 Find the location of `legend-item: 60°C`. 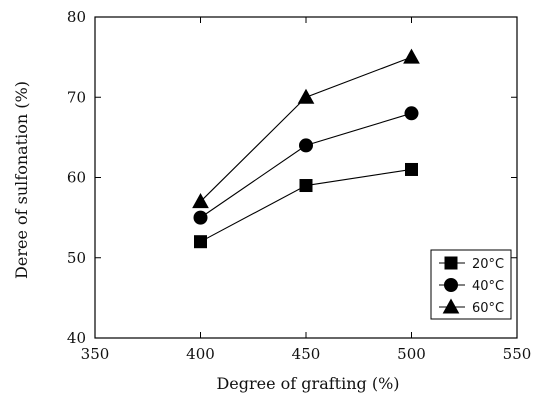

legend-item: 60°C is located at coordinates (471, 307).